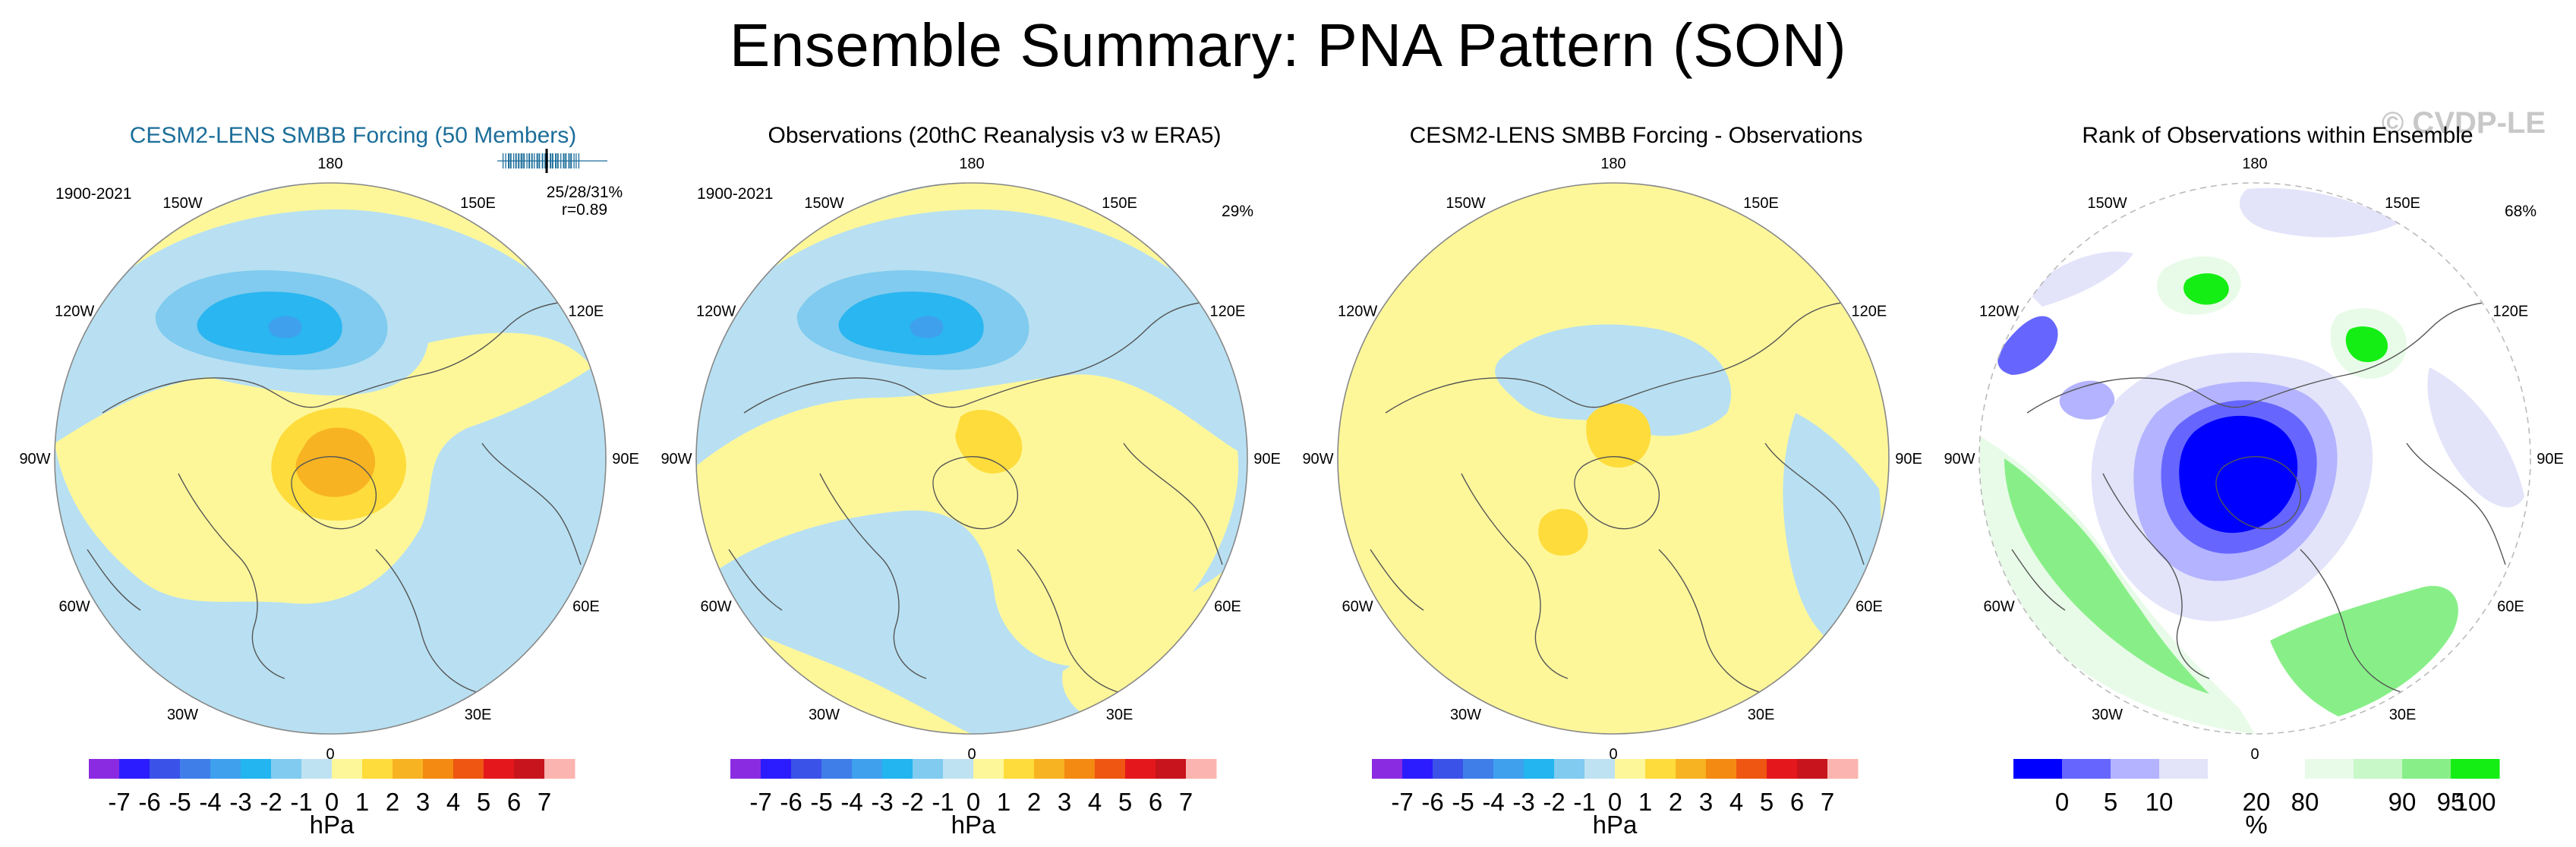  I want to click on field-region-yellowObs3, so click(1142, 646).